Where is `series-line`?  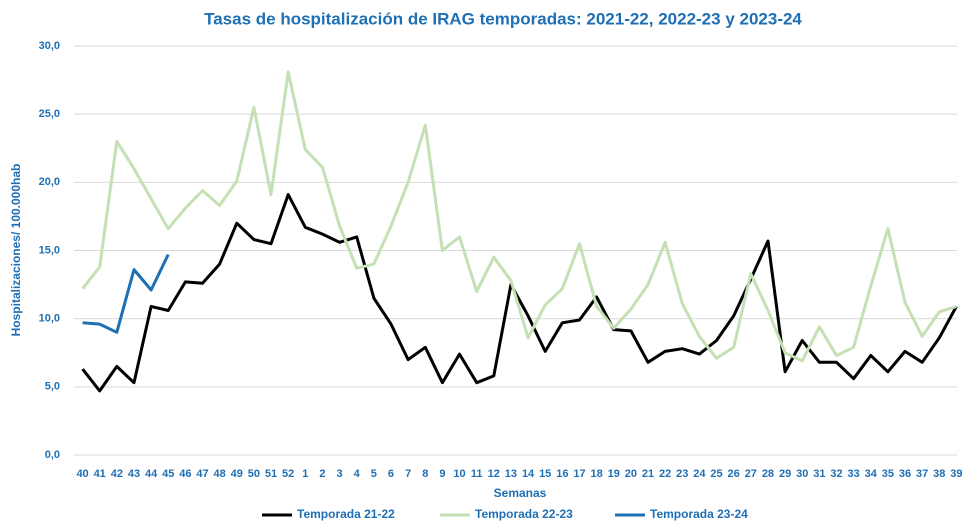 series-line is located at coordinates (126, 293).